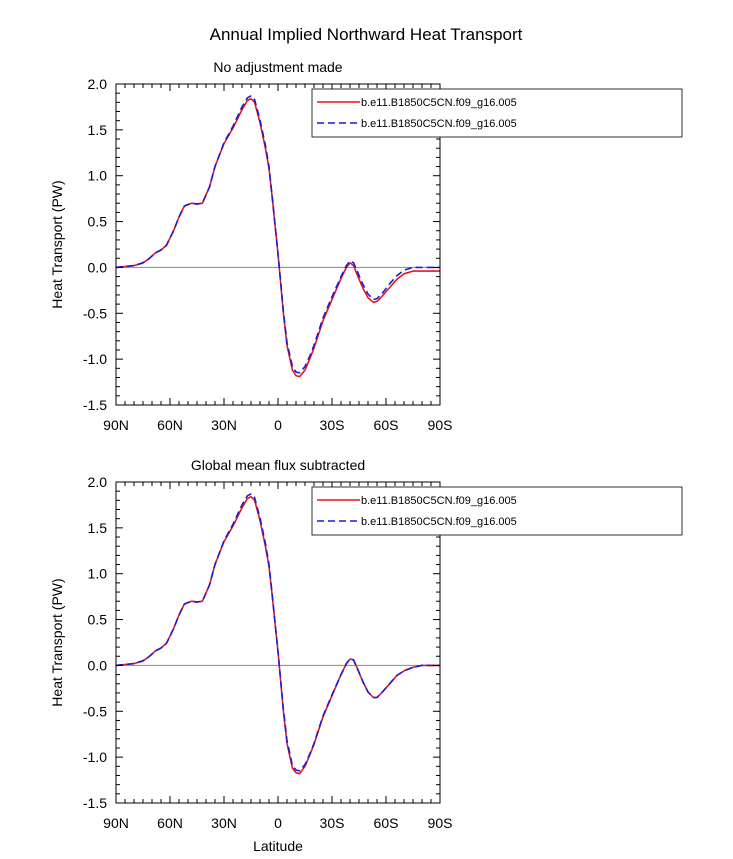 This screenshot has width=733, height=859. Describe the element at coordinates (278, 846) in the screenshot. I see `x-axis-label: Latitude` at that location.